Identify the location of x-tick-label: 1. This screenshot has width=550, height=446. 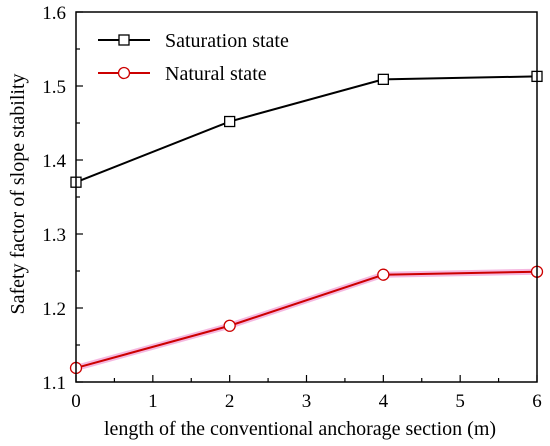
(153, 401).